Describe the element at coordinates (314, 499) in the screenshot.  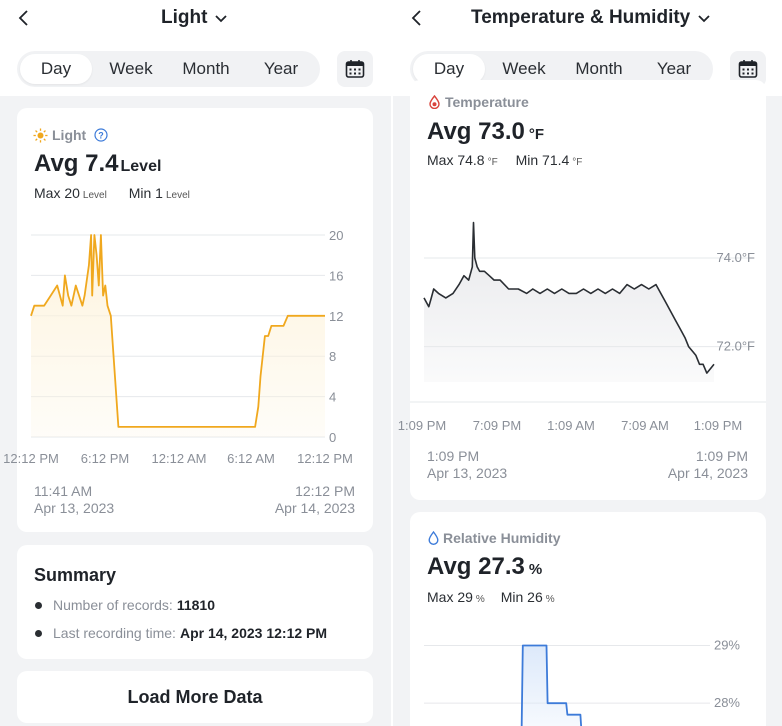
I see `light-end-time: 12:12 PM Apr 14, 2023` at that location.